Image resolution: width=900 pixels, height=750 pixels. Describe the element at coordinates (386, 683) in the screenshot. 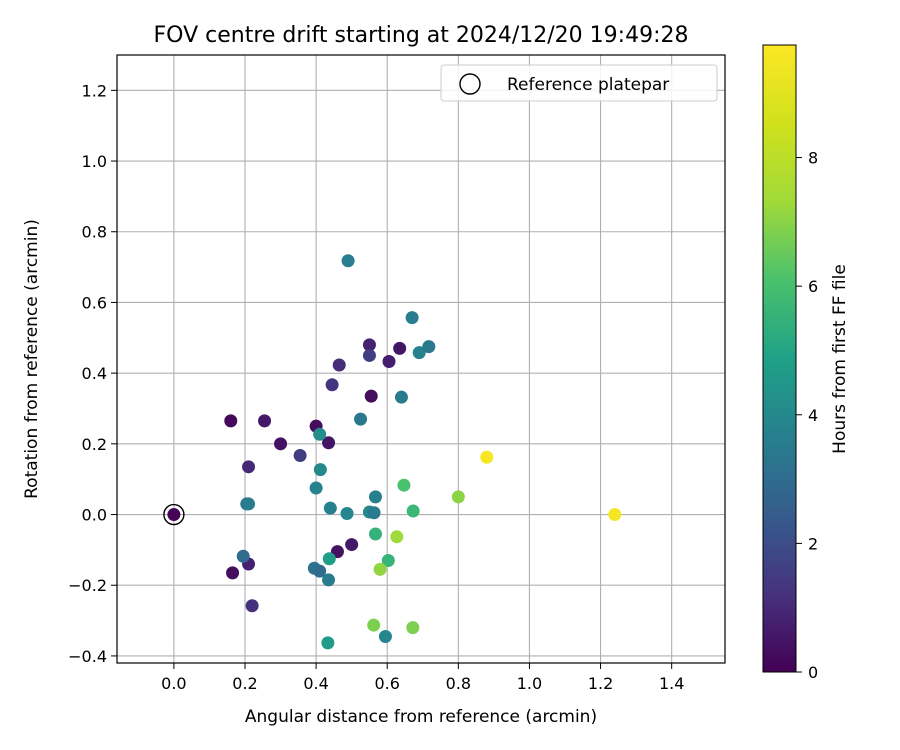

I see `x-tick-label: 0.6` at that location.